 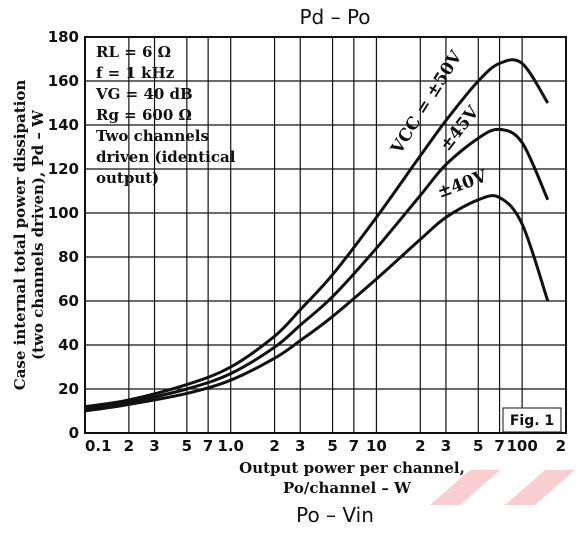 I want to click on x-tick-label: 0.1, so click(x=98, y=446).